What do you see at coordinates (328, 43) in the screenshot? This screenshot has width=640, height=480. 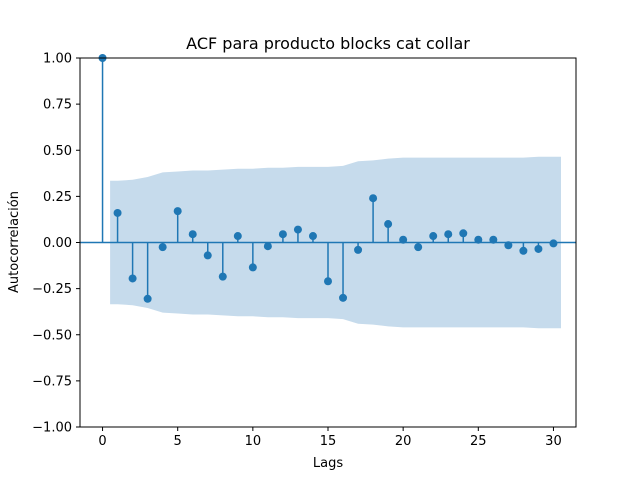 I see `chart-title: ACF para producto blocks cat collar` at bounding box center [328, 43].